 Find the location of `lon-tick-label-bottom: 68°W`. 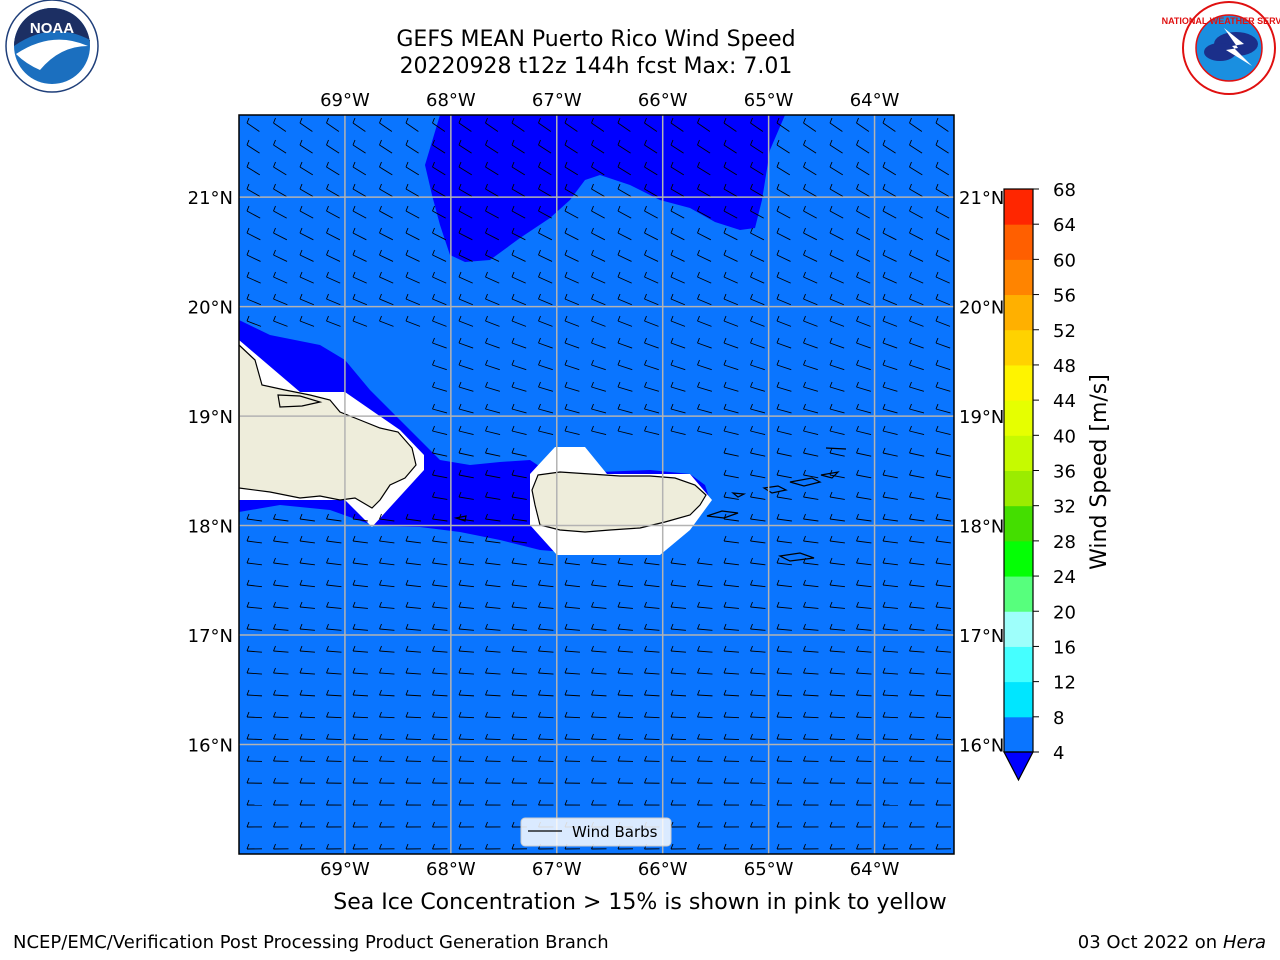

lon-tick-label-bottom: 68°W is located at coordinates (451, 869).